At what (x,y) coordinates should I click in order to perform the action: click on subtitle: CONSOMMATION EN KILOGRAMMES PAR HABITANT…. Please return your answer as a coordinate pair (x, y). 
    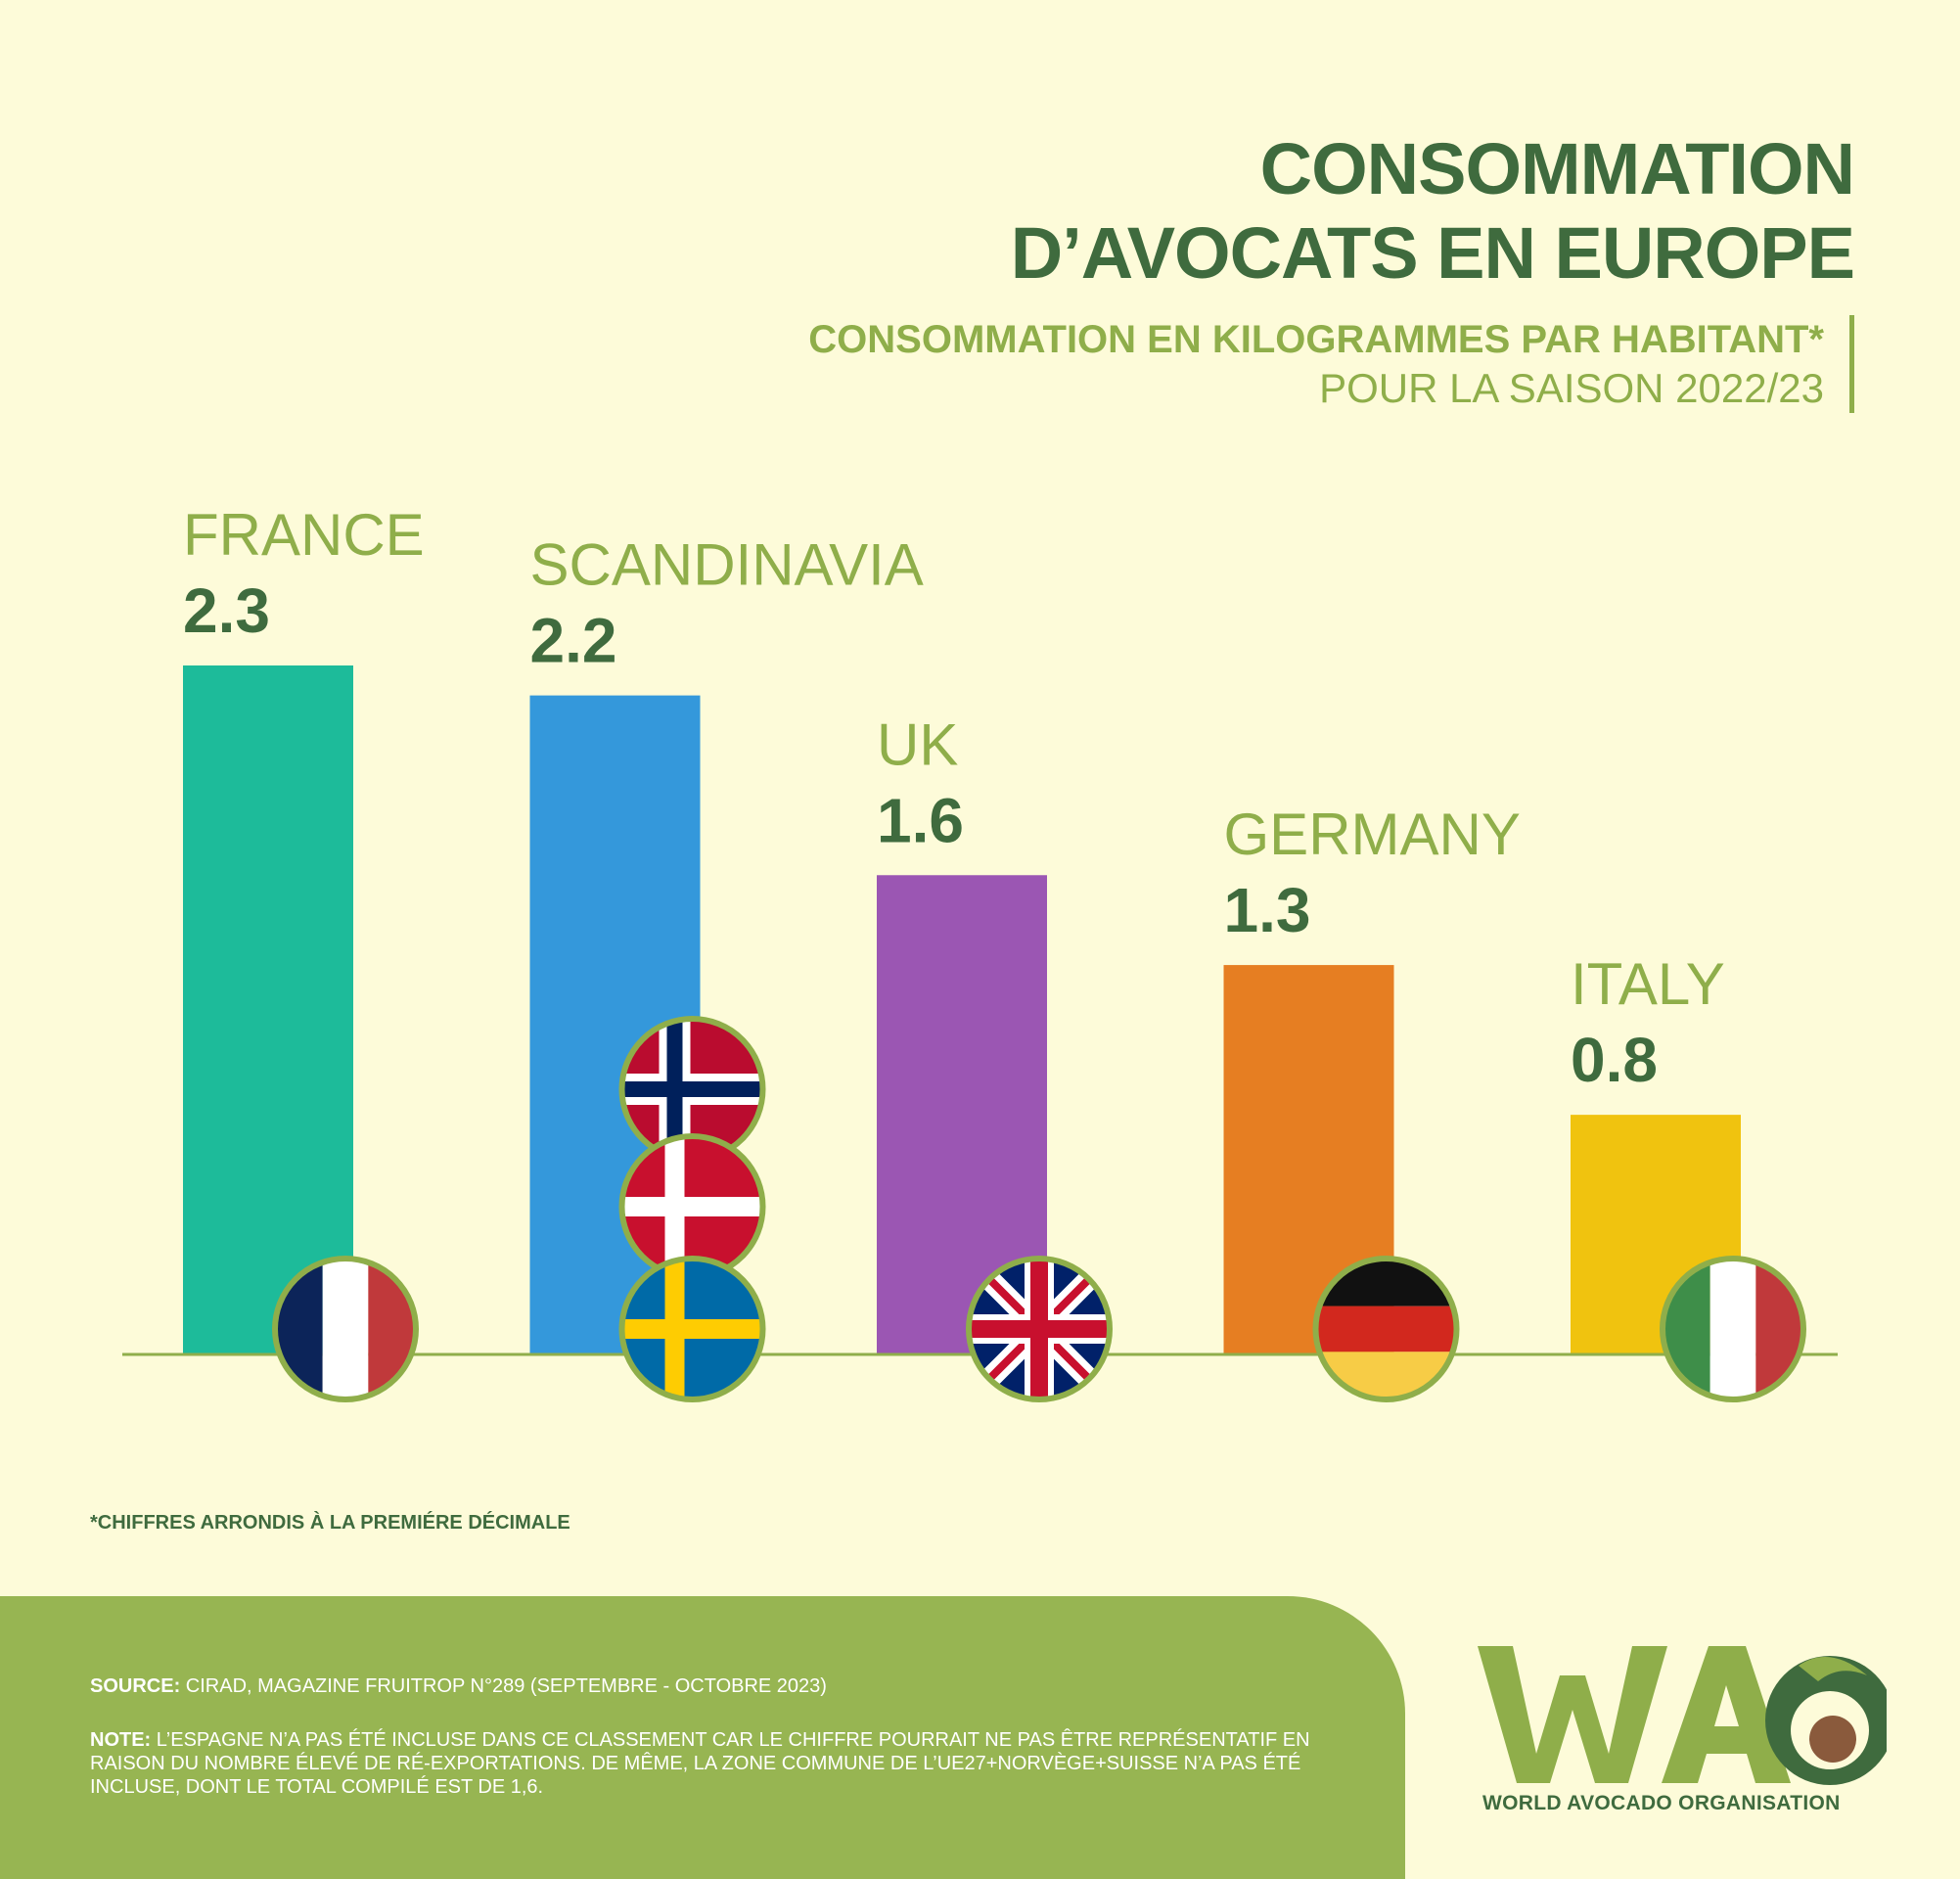
    Looking at the image, I should click on (1331, 364).